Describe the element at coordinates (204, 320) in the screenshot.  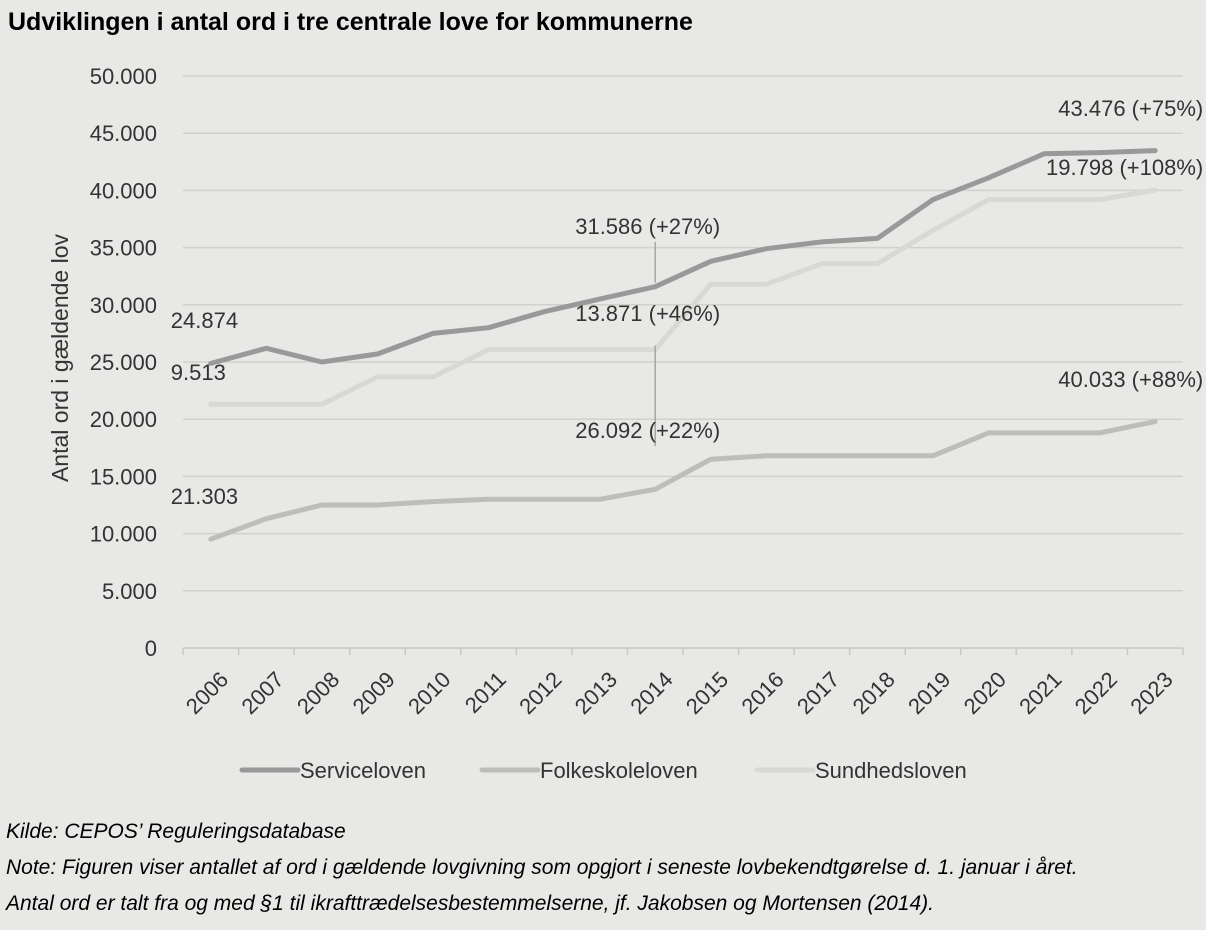
I see `data-label: 24.874` at that location.